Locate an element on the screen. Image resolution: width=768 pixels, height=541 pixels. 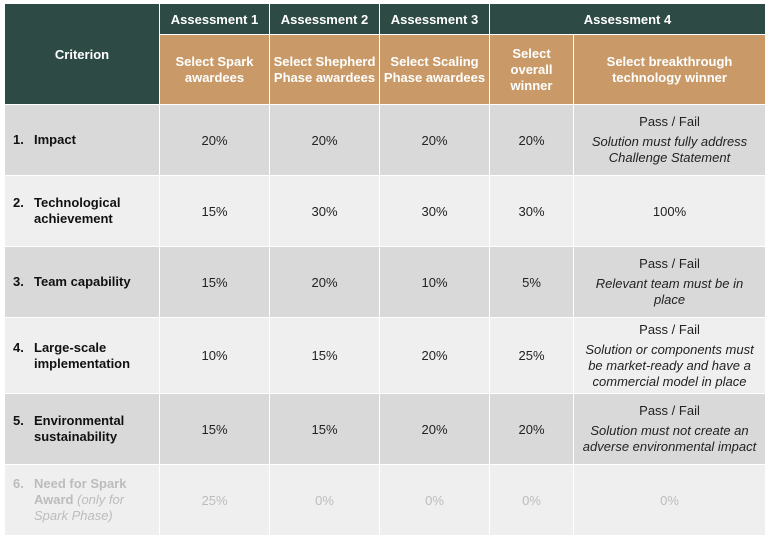
criterion-label: Technological achievement is located at coordinates (77, 210).